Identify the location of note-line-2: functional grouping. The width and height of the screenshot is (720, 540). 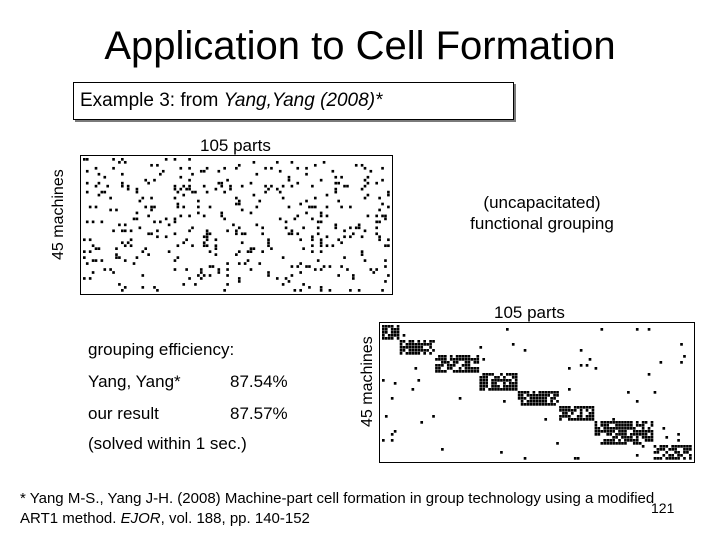
(542, 223).